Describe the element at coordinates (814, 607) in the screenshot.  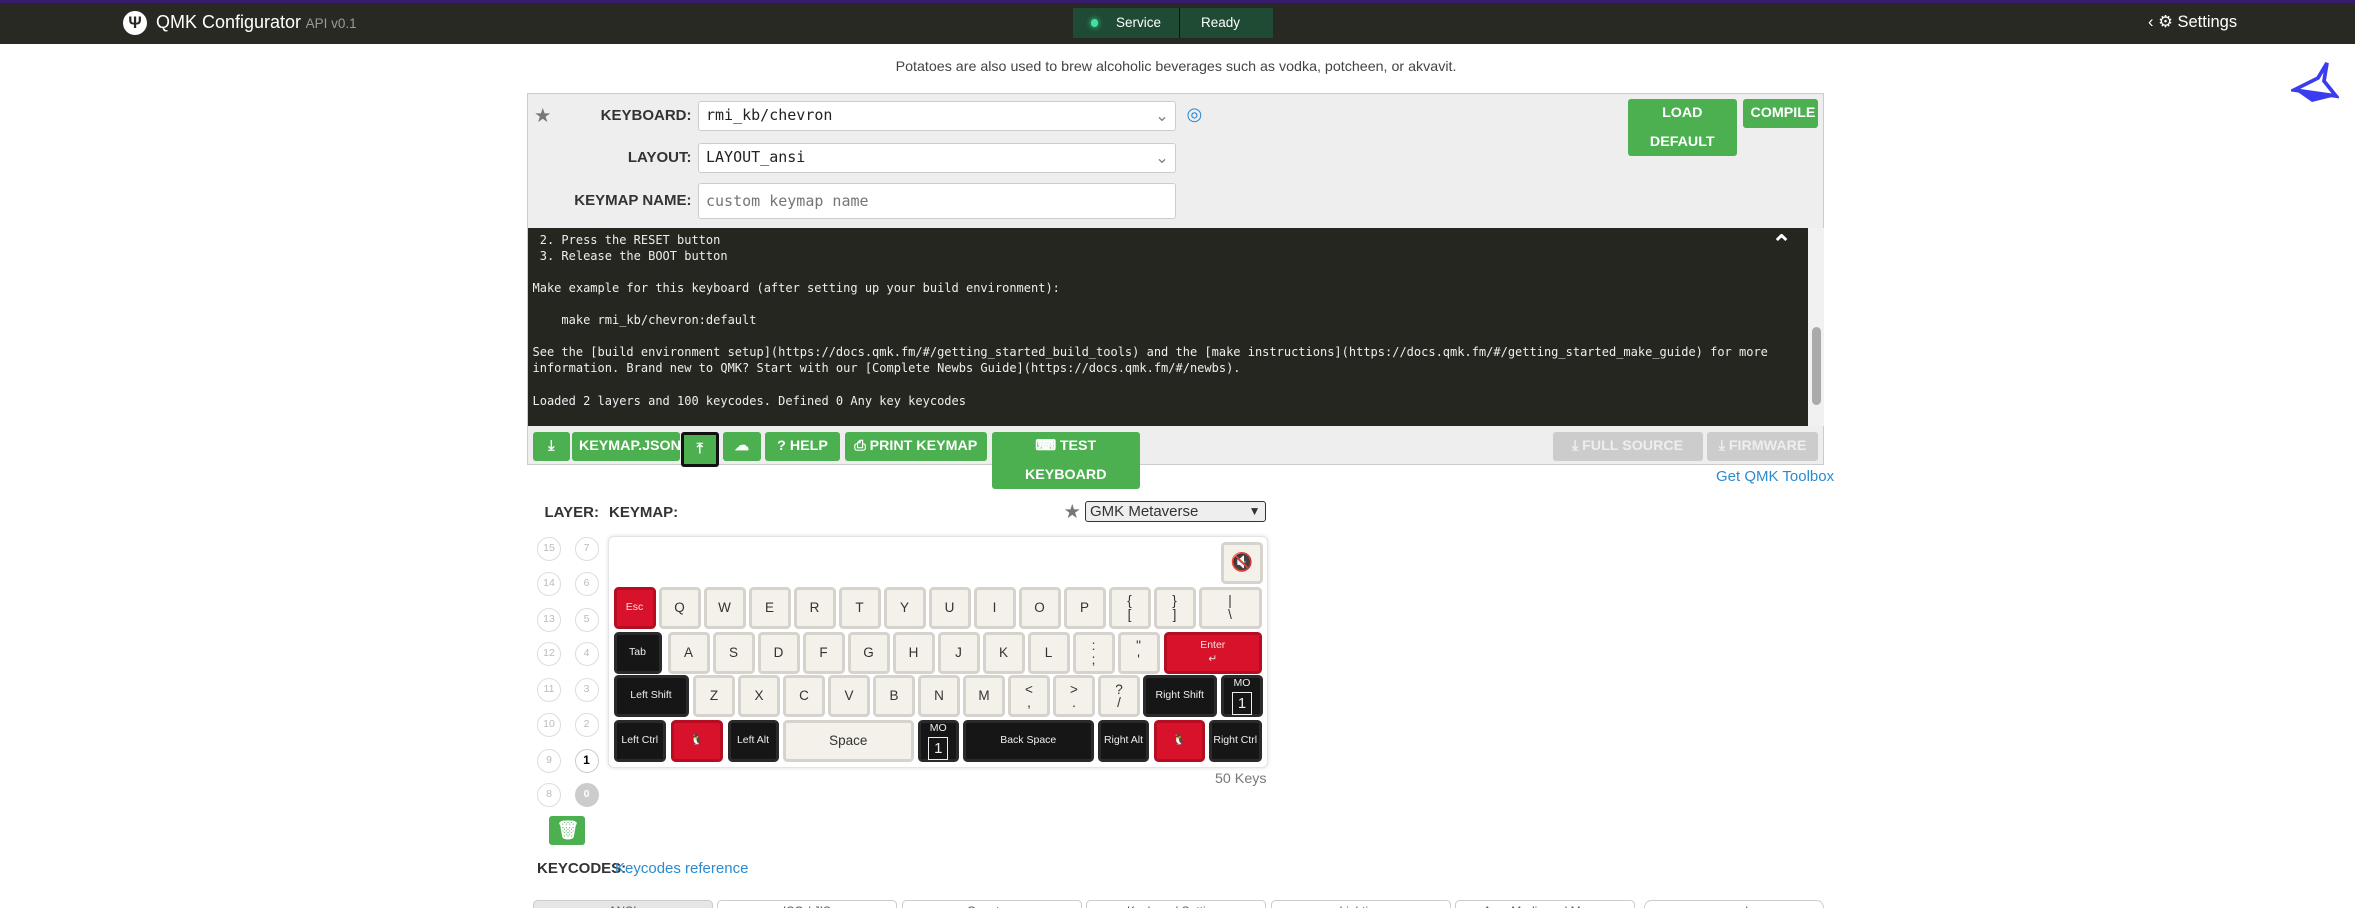
I see `key-r: R` at that location.